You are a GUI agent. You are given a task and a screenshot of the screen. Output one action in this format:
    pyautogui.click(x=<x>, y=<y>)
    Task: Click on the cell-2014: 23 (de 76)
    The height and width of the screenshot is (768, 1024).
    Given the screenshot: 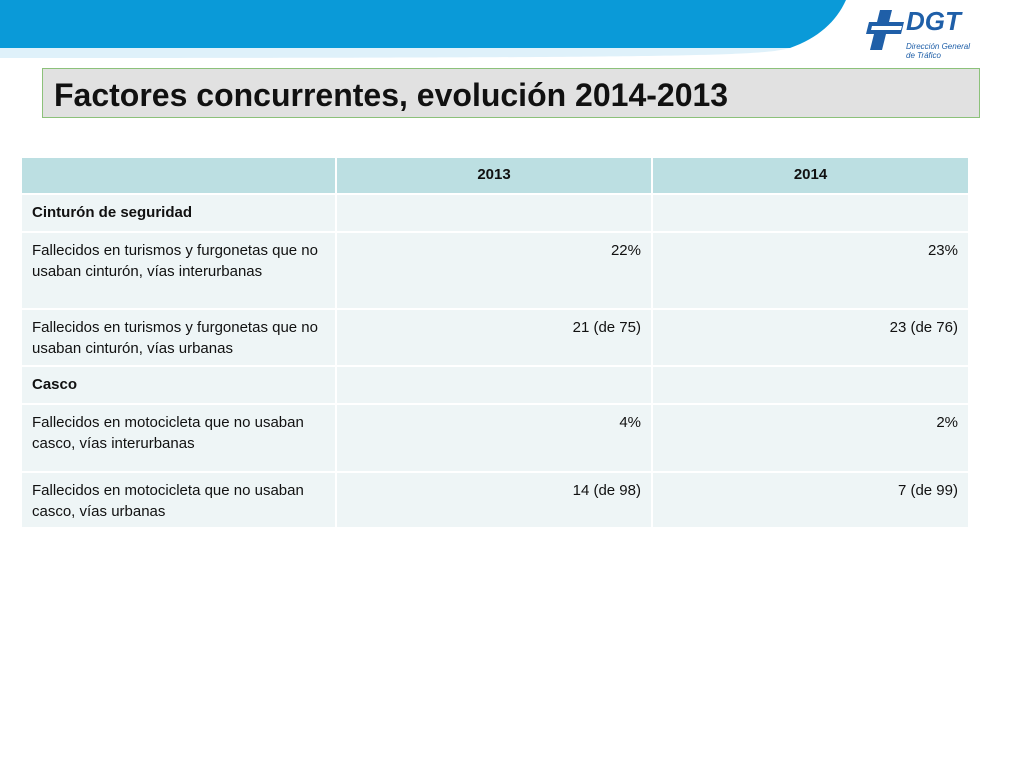 What is the action you would take?
    pyautogui.click(x=810, y=337)
    